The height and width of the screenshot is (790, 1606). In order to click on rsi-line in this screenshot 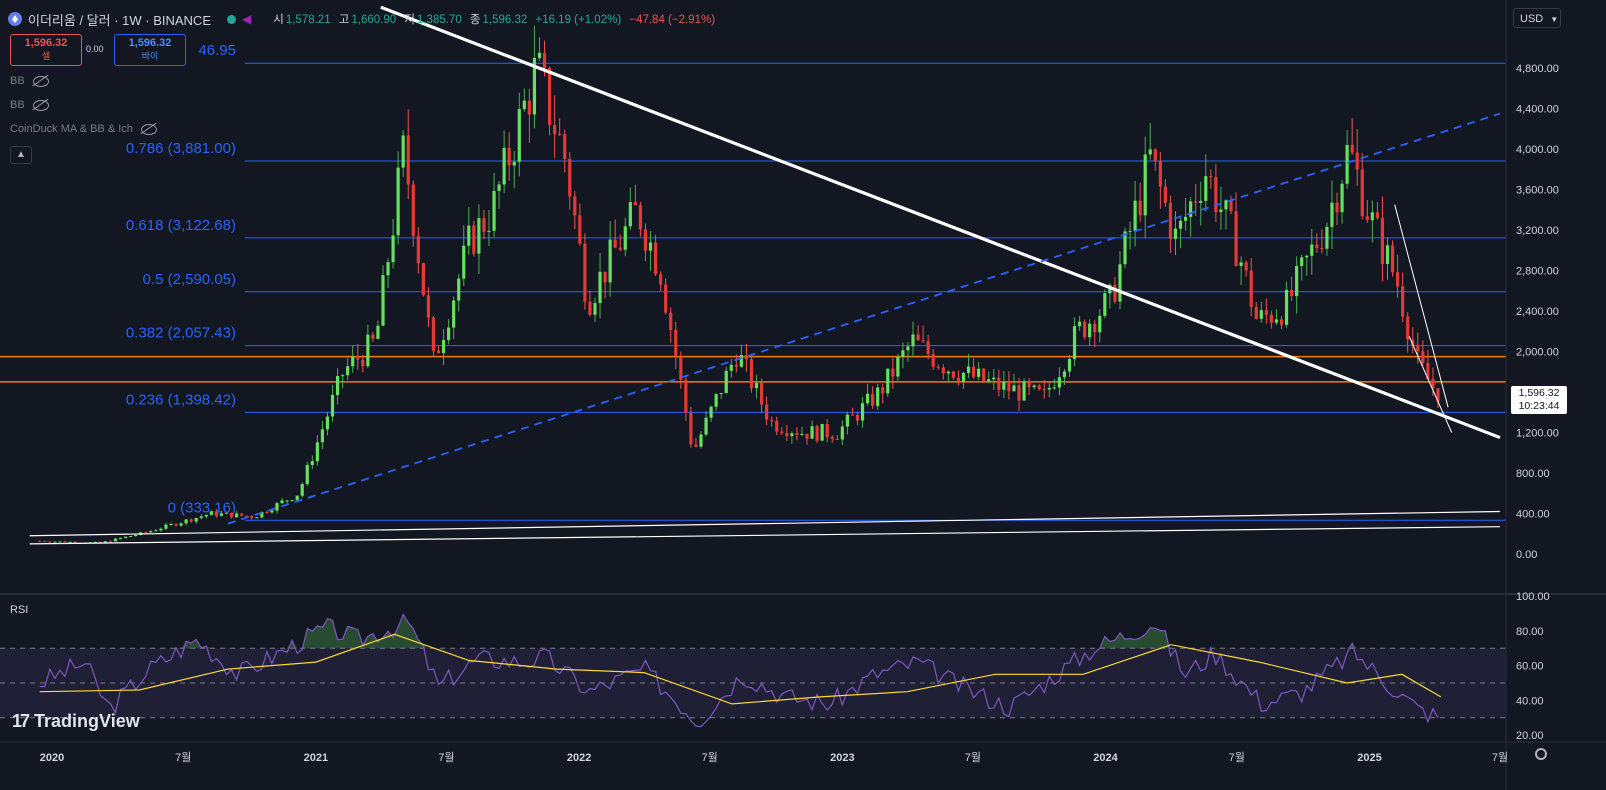, I will do `click(739, 670)`.